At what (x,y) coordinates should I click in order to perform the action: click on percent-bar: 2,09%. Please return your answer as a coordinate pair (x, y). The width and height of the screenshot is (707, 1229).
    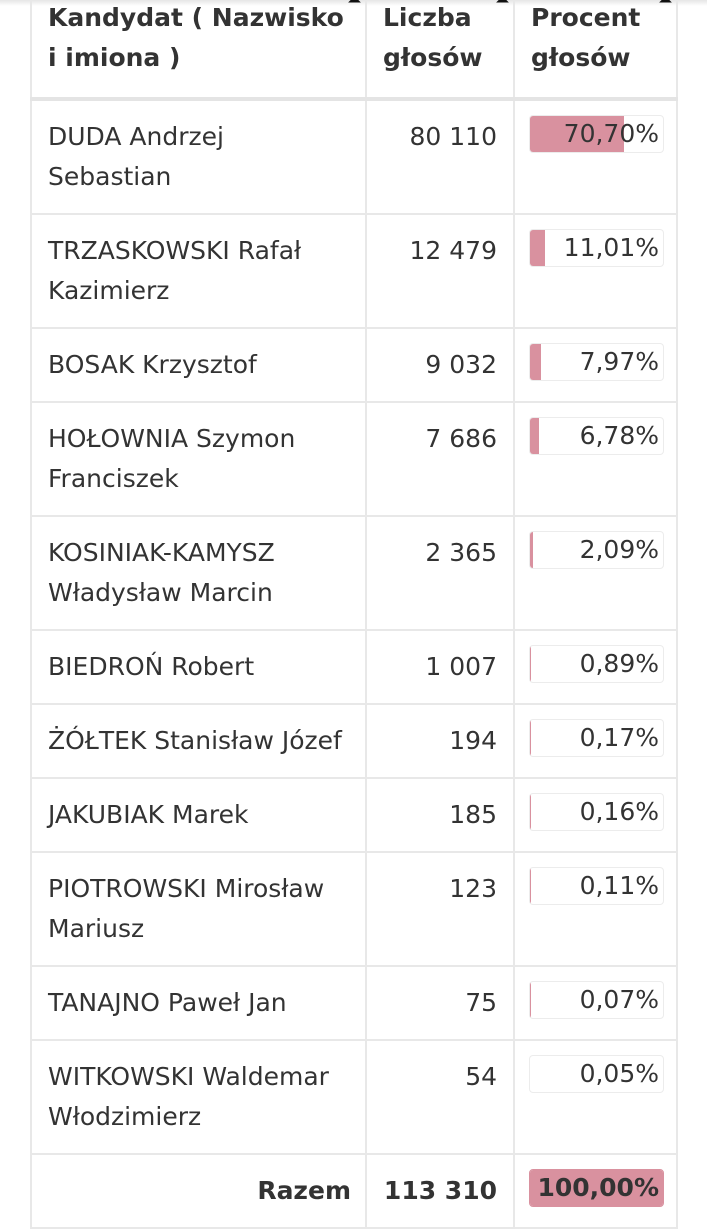
    Looking at the image, I should click on (596, 550).